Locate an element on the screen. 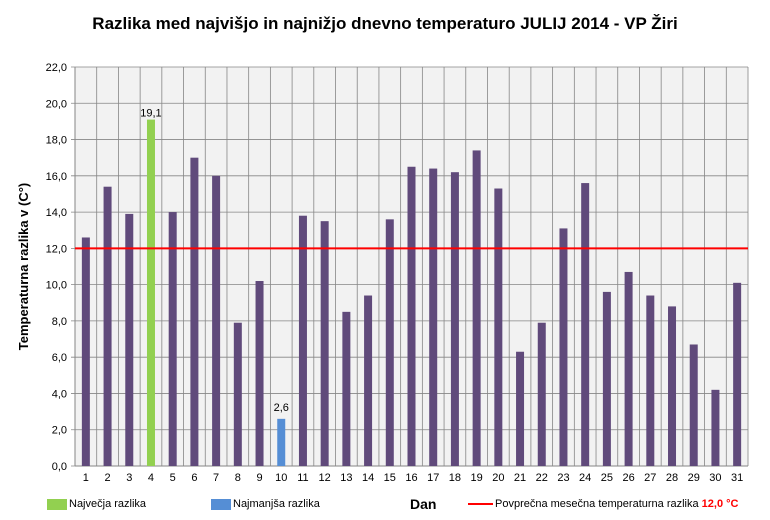 The height and width of the screenshot is (520, 770). data-label-min: 2,6 is located at coordinates (281, 408).